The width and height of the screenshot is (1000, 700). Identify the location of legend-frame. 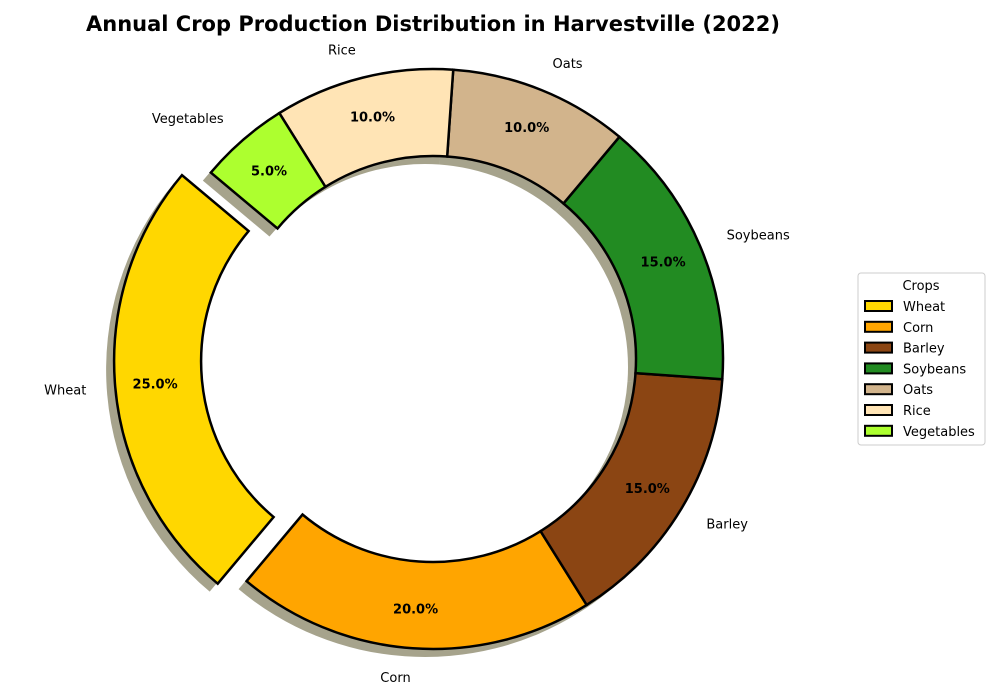
(921, 359).